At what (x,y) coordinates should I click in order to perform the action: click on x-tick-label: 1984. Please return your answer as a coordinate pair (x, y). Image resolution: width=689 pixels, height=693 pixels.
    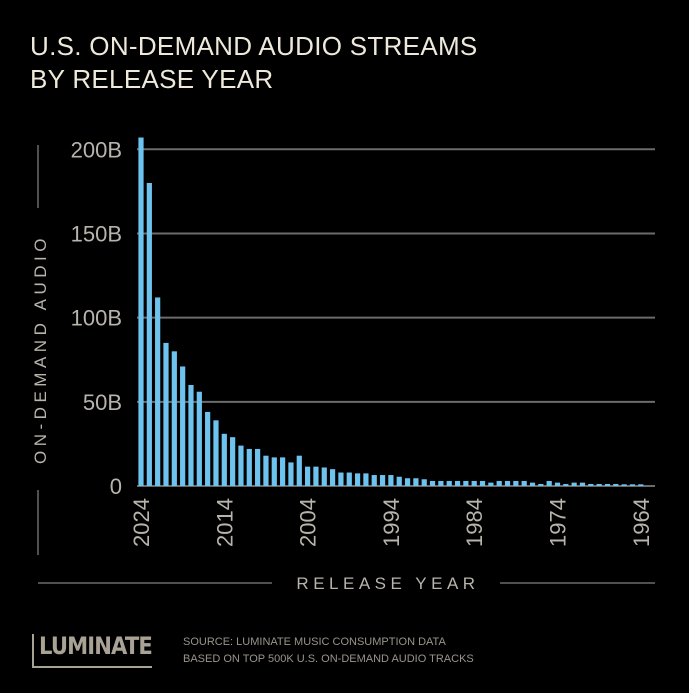
    Looking at the image, I should click on (474, 522).